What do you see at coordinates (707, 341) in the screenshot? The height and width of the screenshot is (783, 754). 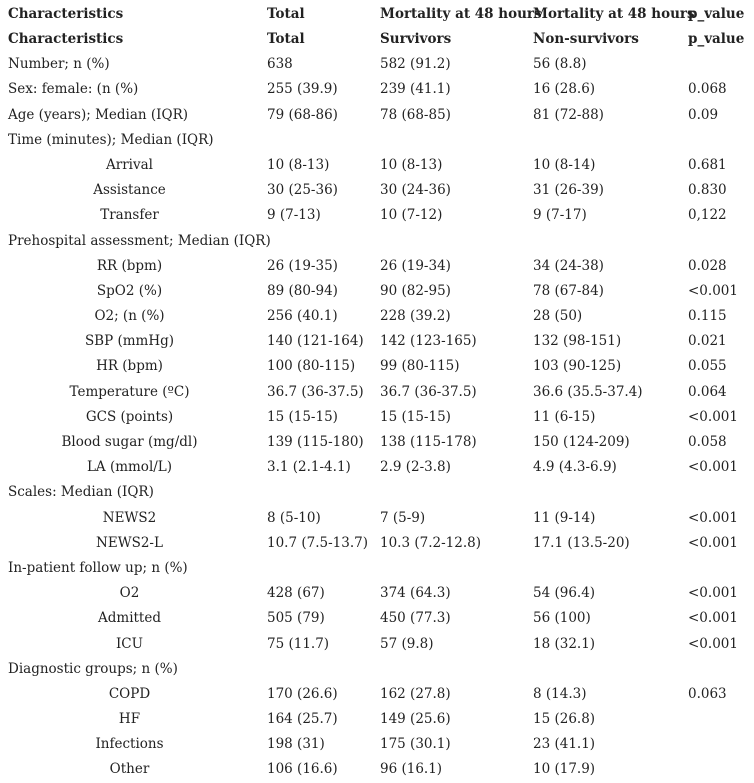 I see `cell-p-value: 0.021` at bounding box center [707, 341].